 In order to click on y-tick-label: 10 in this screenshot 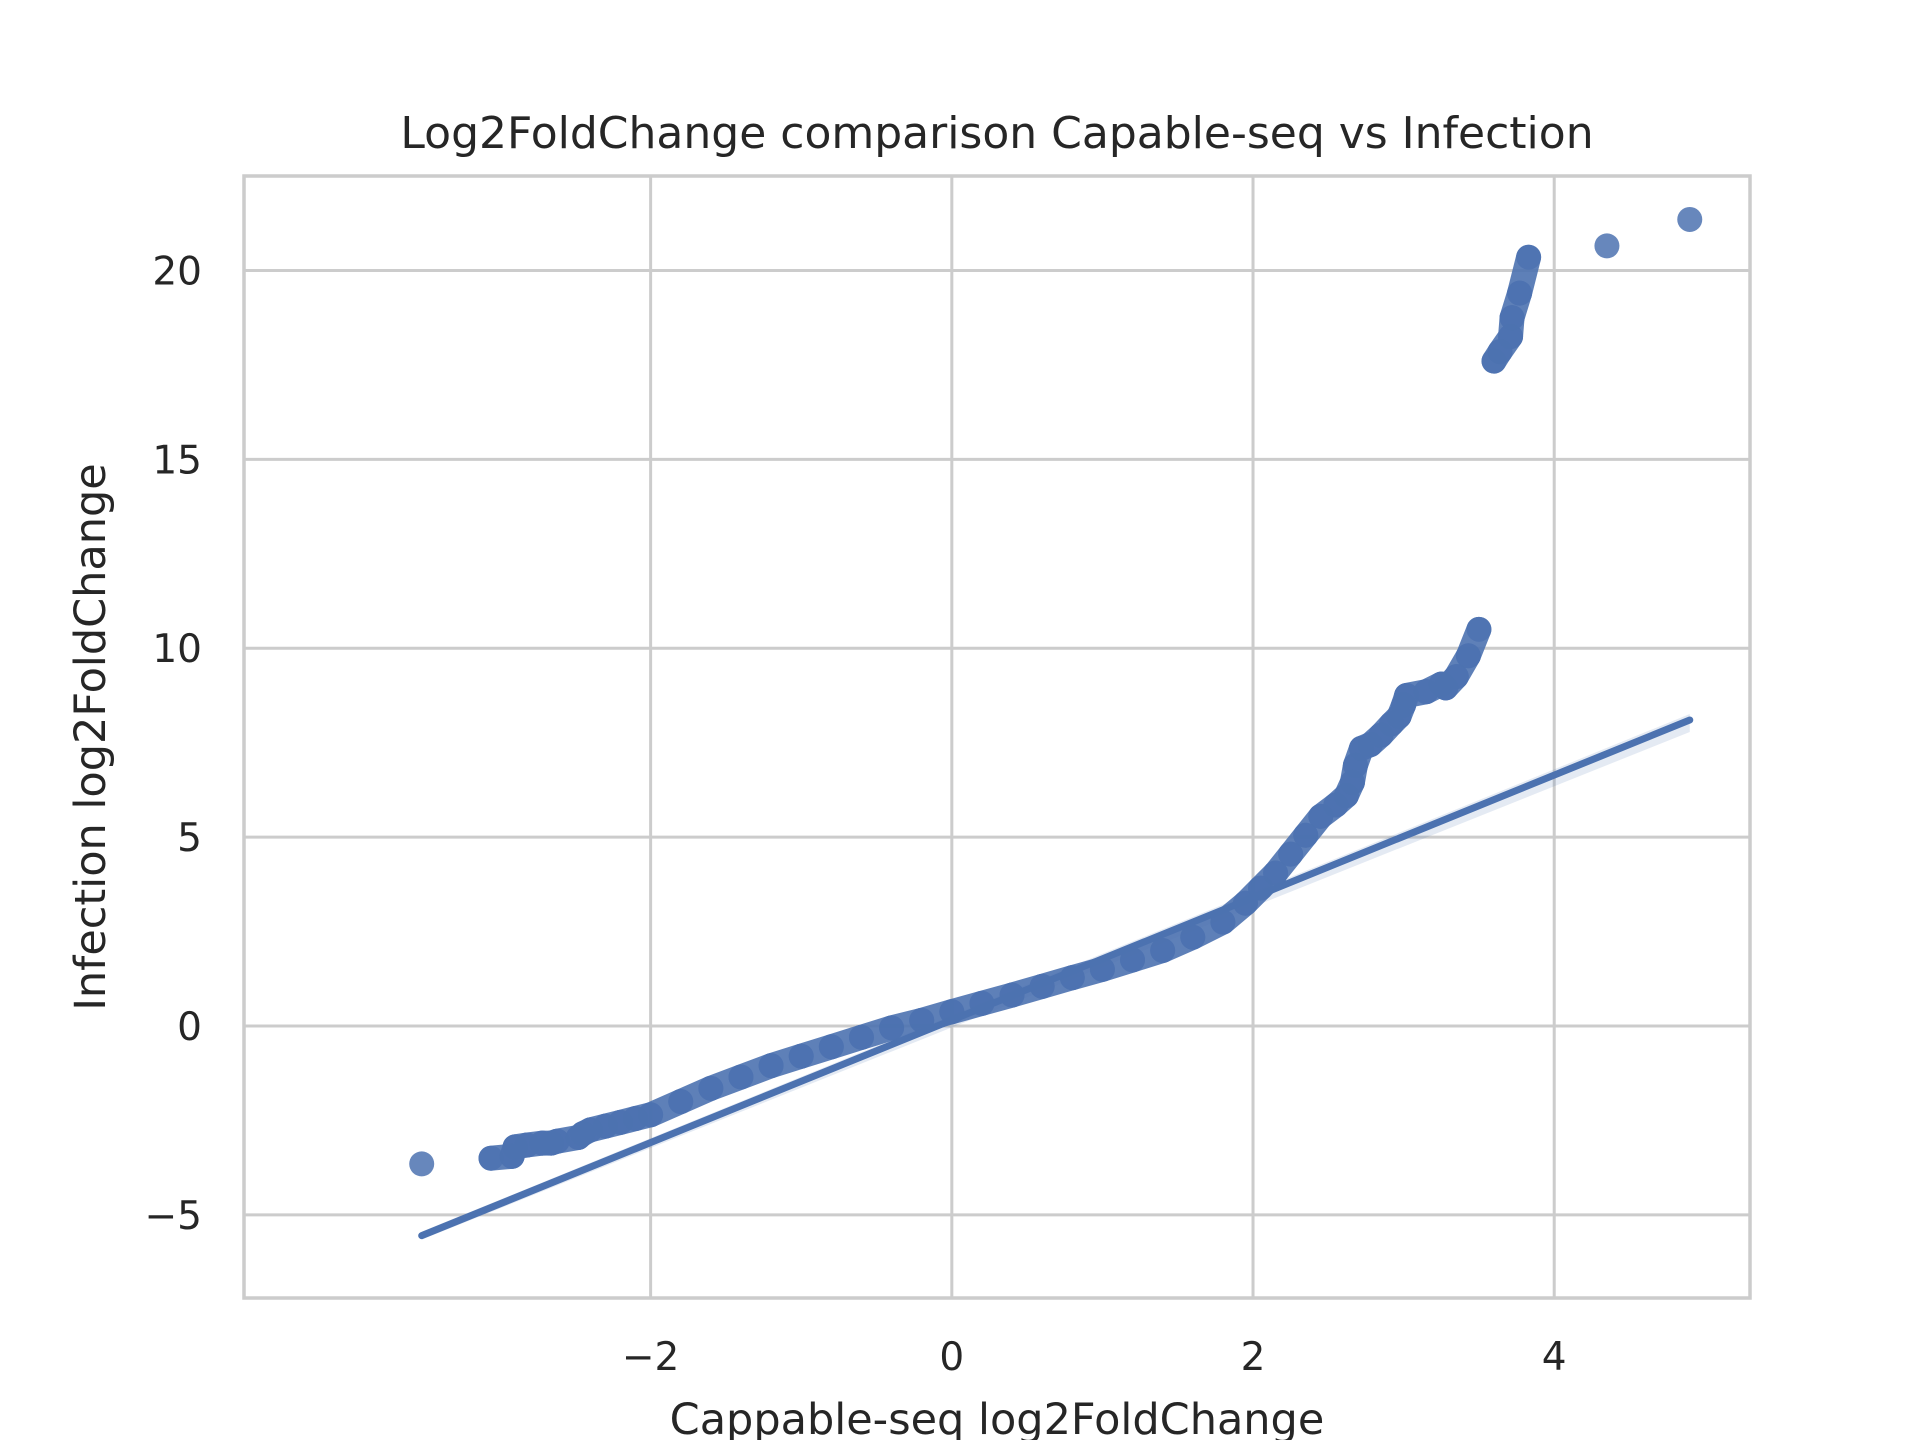, I will do `click(177, 649)`.